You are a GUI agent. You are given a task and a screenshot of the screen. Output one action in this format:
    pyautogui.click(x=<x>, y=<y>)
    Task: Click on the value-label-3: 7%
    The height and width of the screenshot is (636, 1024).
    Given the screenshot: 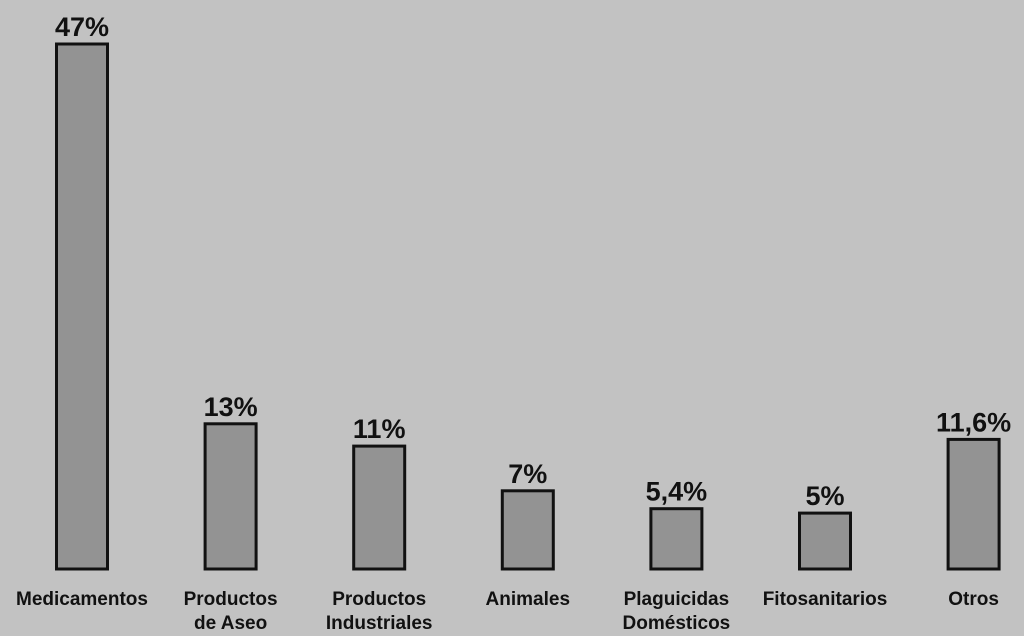 What is the action you would take?
    pyautogui.click(x=527, y=474)
    